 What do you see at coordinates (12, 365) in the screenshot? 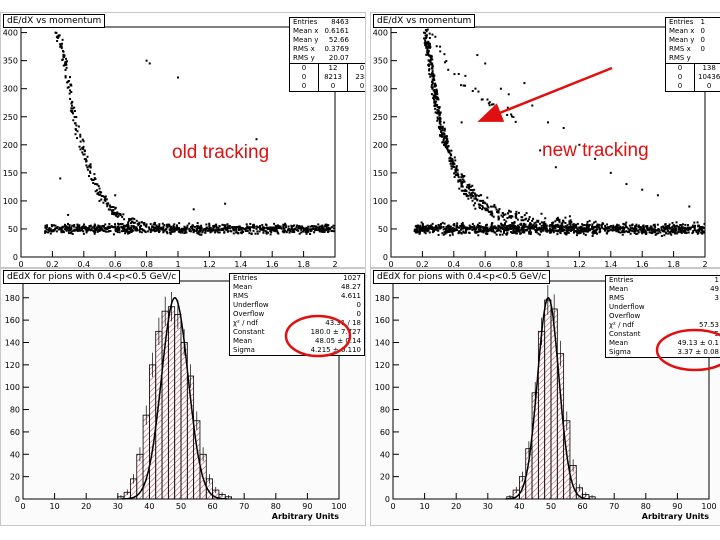
I see `y-tick-label: 120` at bounding box center [12, 365].